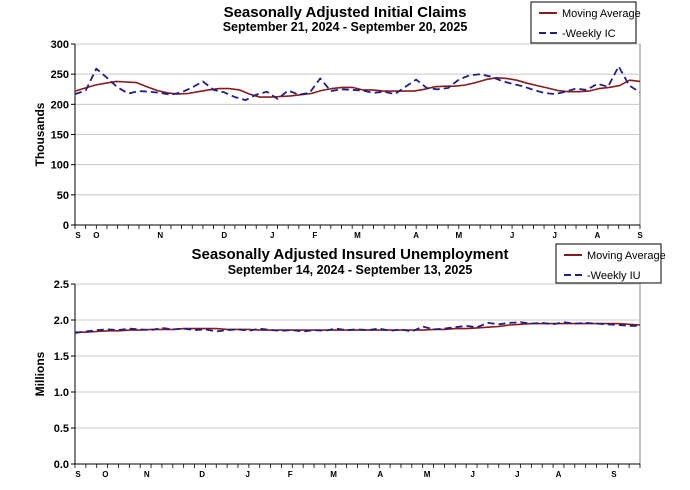 This screenshot has width=690, height=490. What do you see at coordinates (357, 327) in the screenshot?
I see `series-line-weekly-iu` at bounding box center [357, 327].